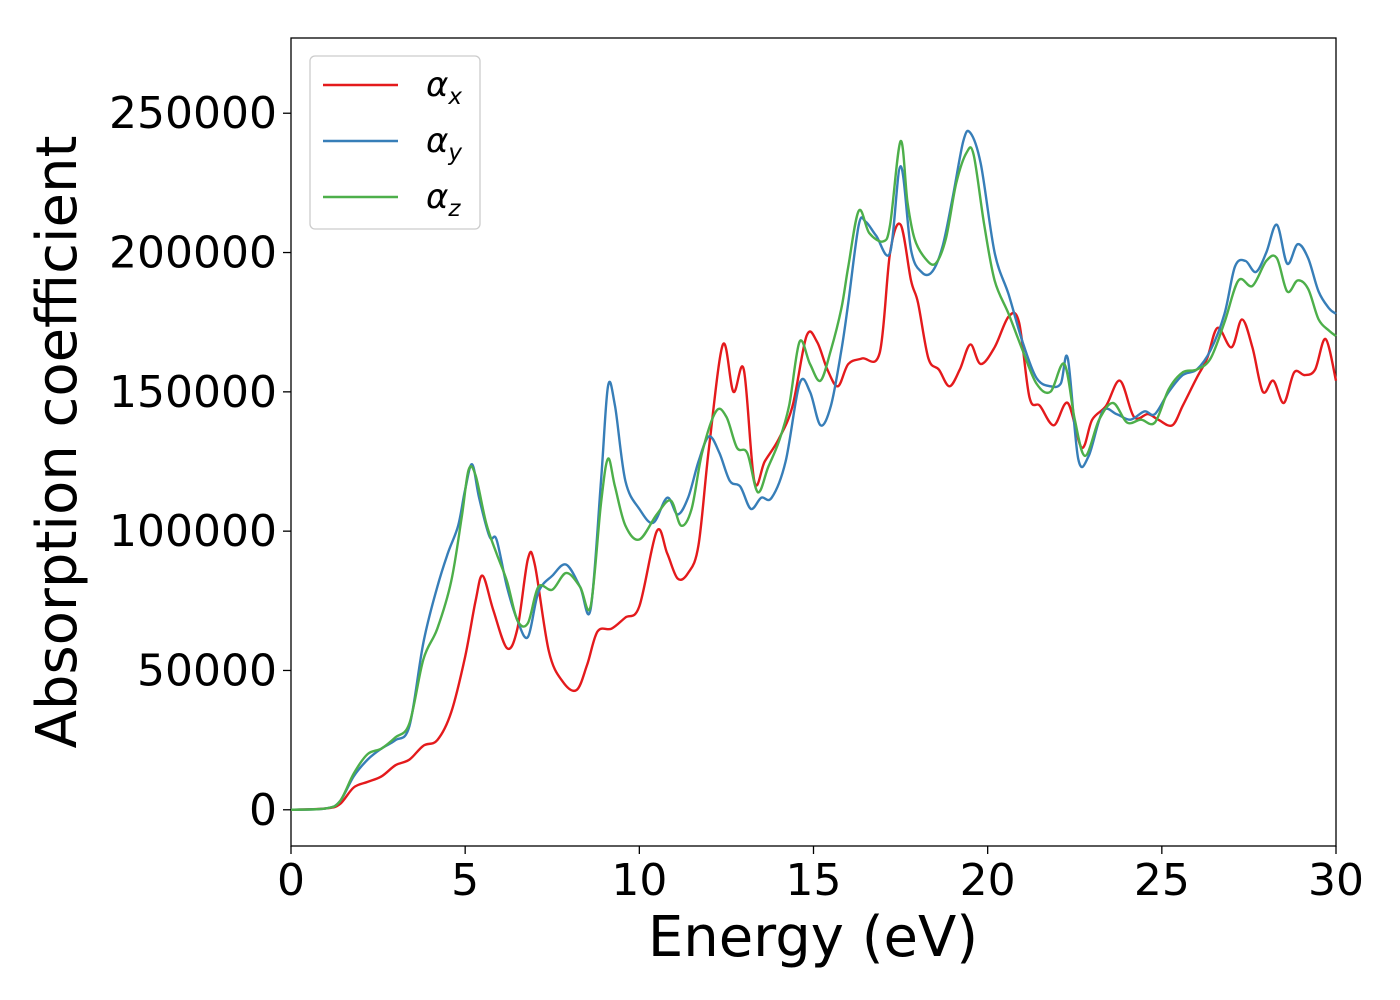  I want to click on y-tick-label: 200000, so click(193, 253).